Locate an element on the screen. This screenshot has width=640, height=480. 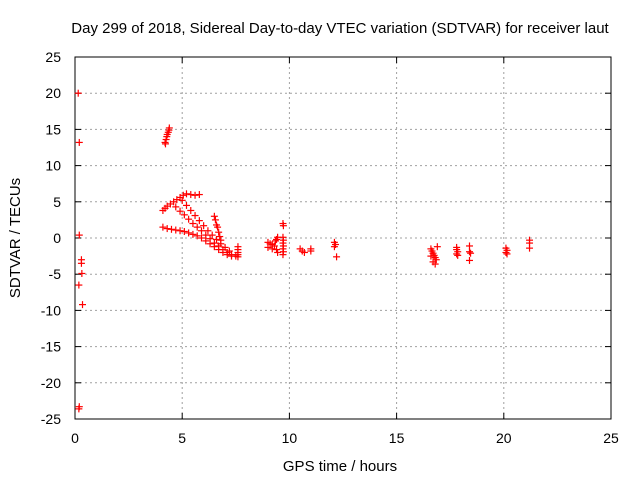
y-tick-label: 25 is located at coordinates (53, 57).